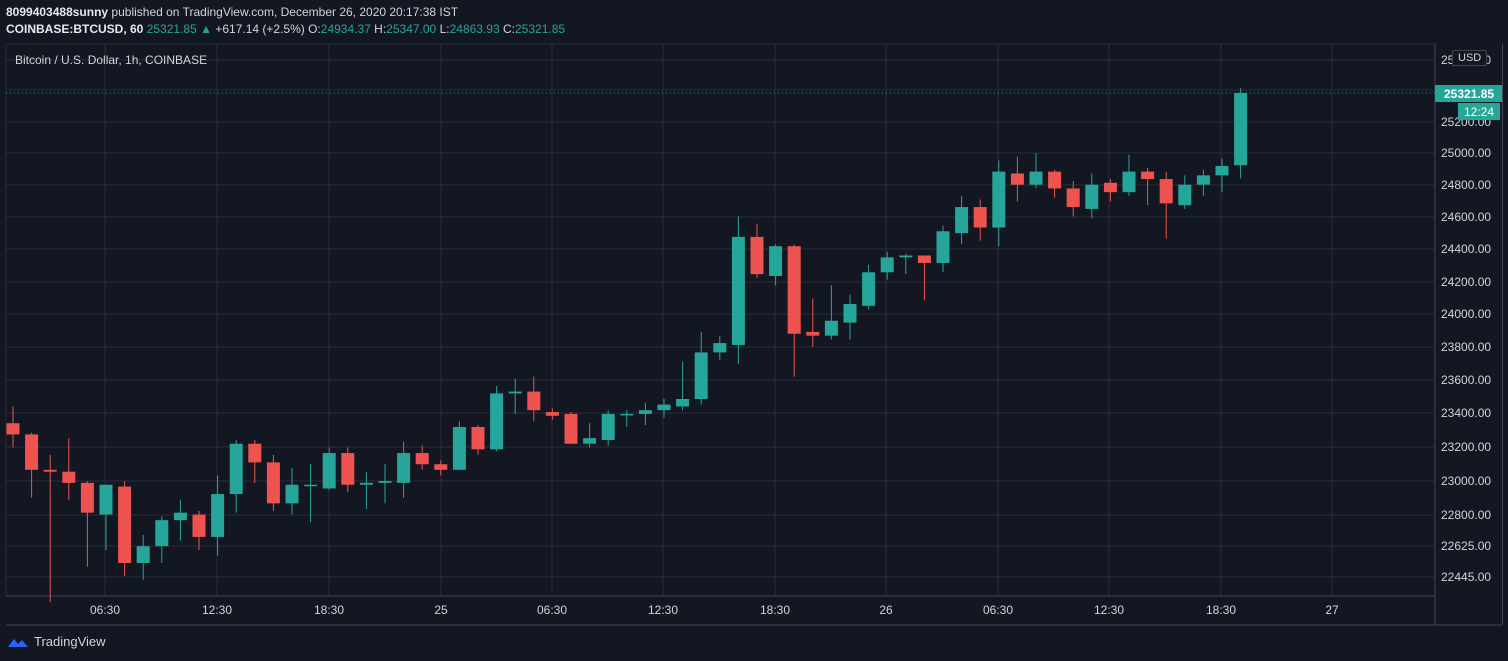  Describe the element at coordinates (1466, 447) in the screenshot. I see `y-tick-label: 23200.00` at that location.